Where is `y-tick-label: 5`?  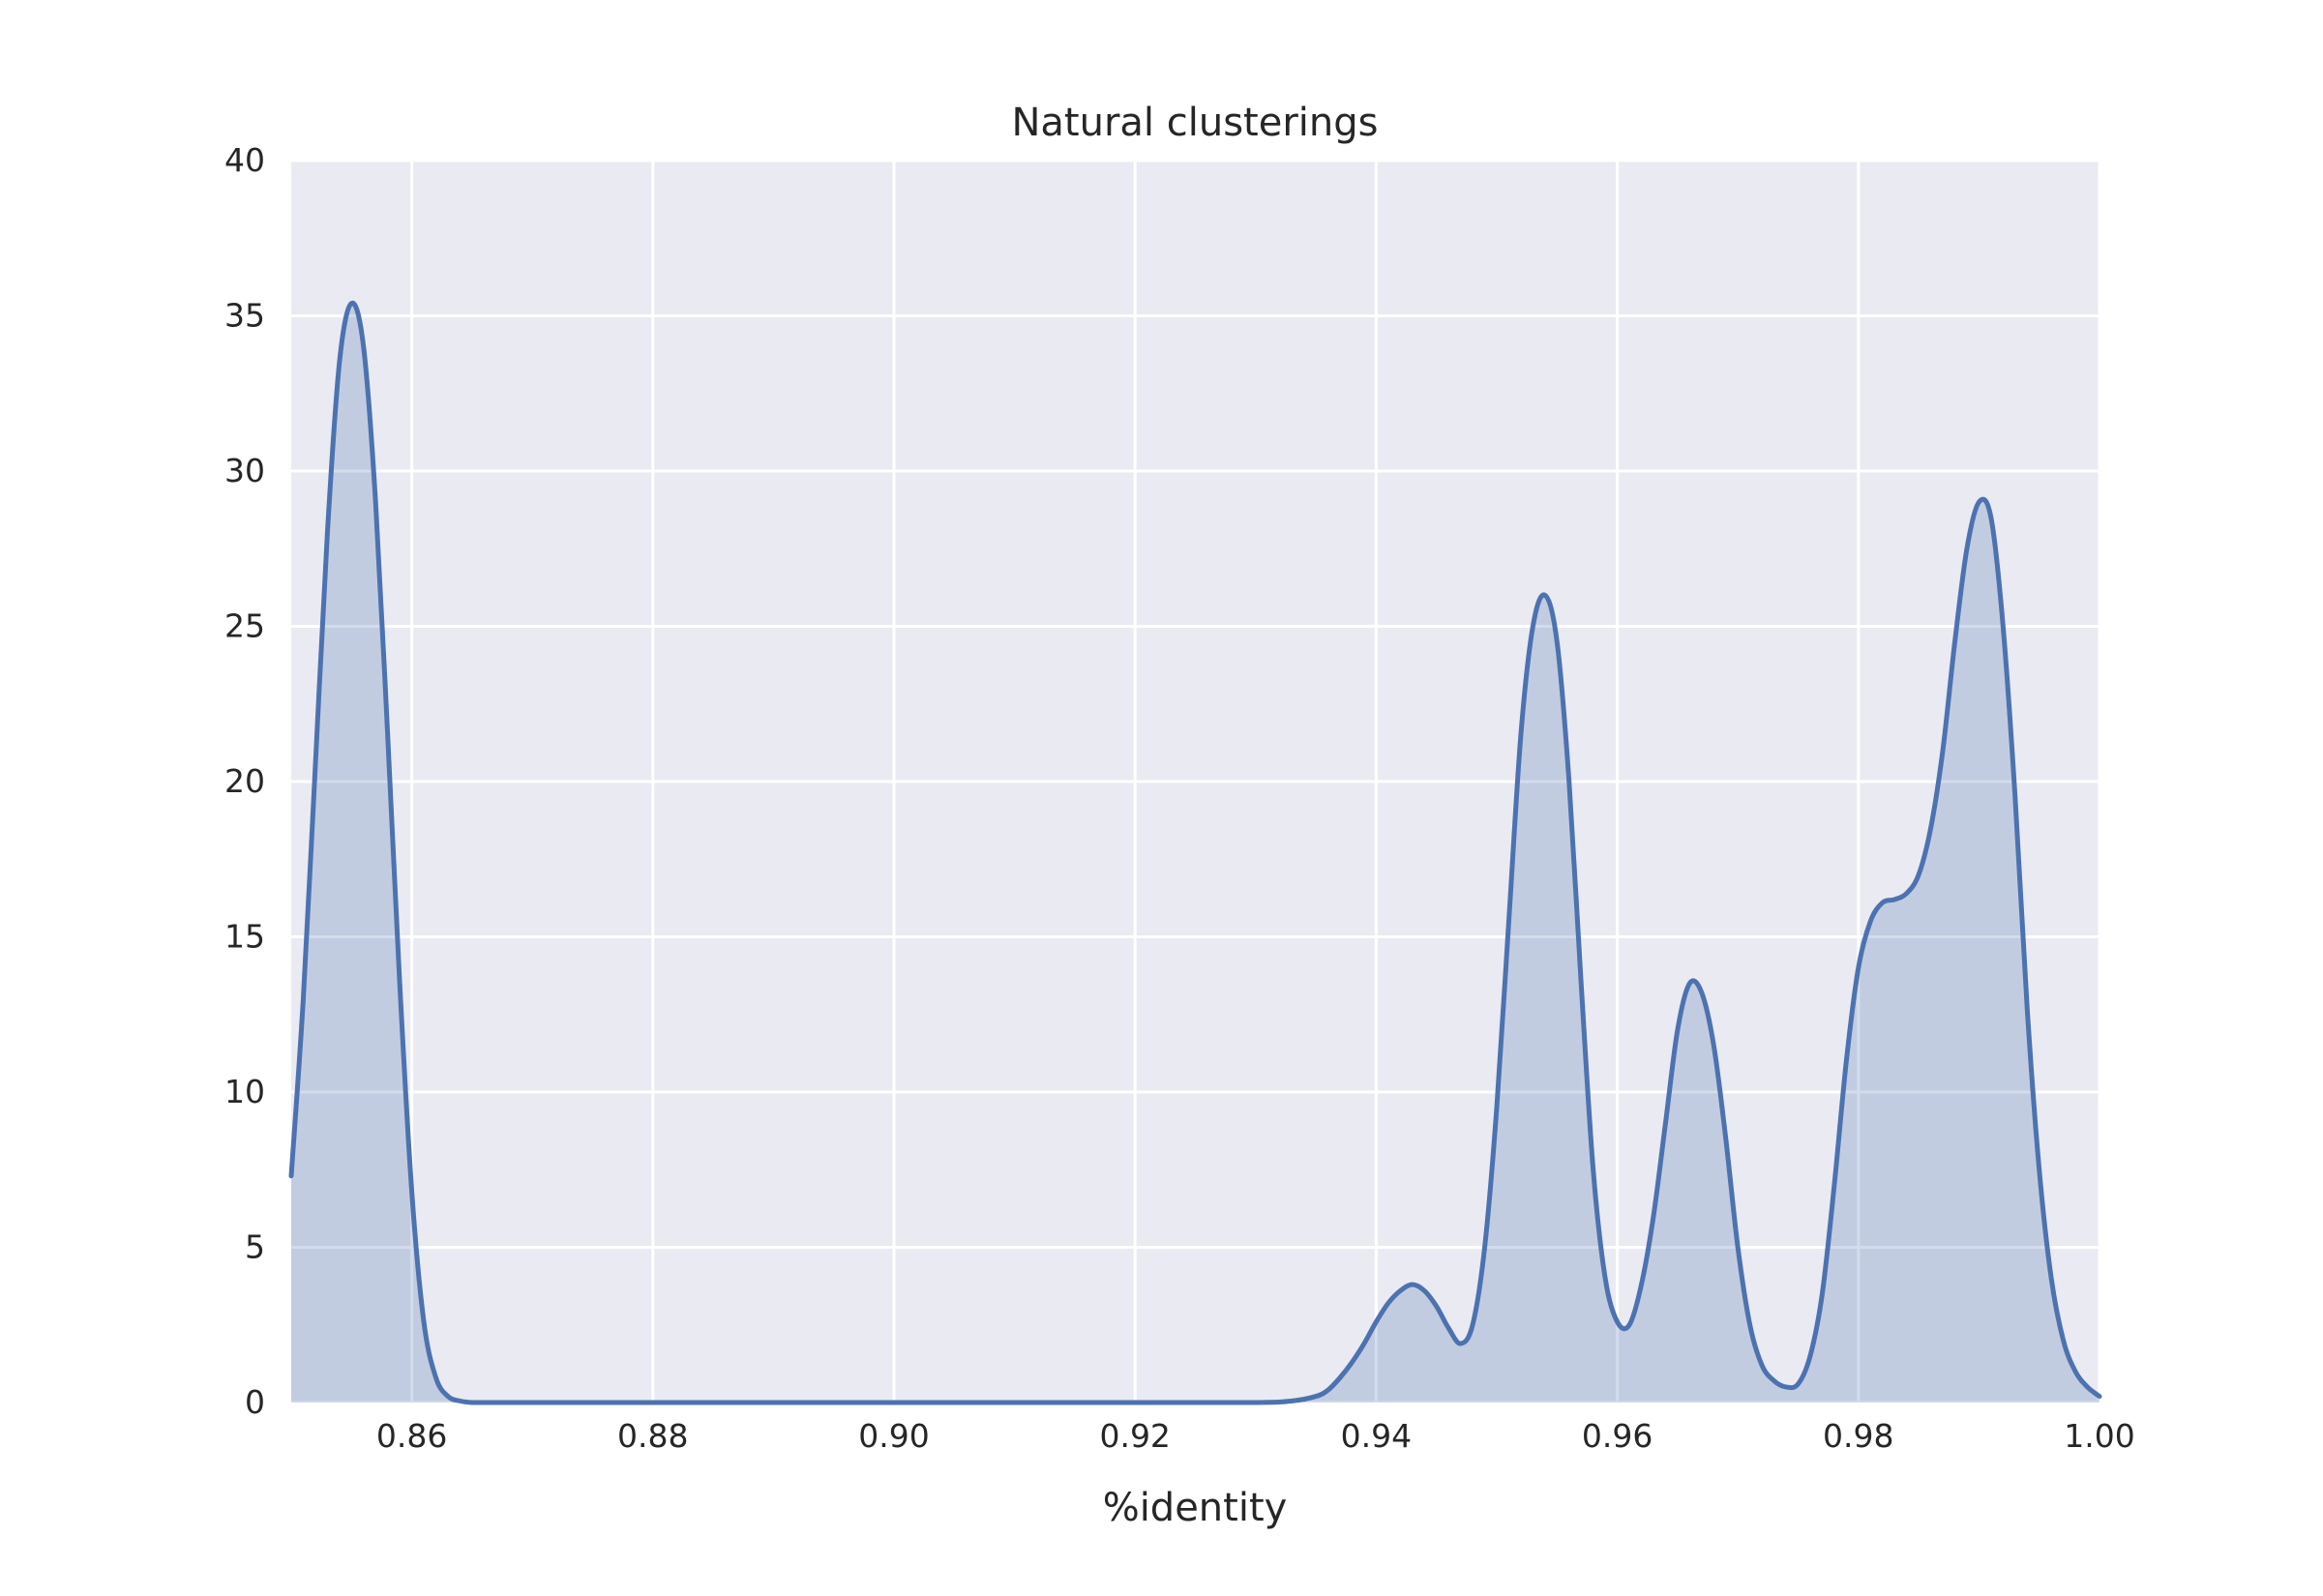 y-tick-label: 5 is located at coordinates (255, 1247).